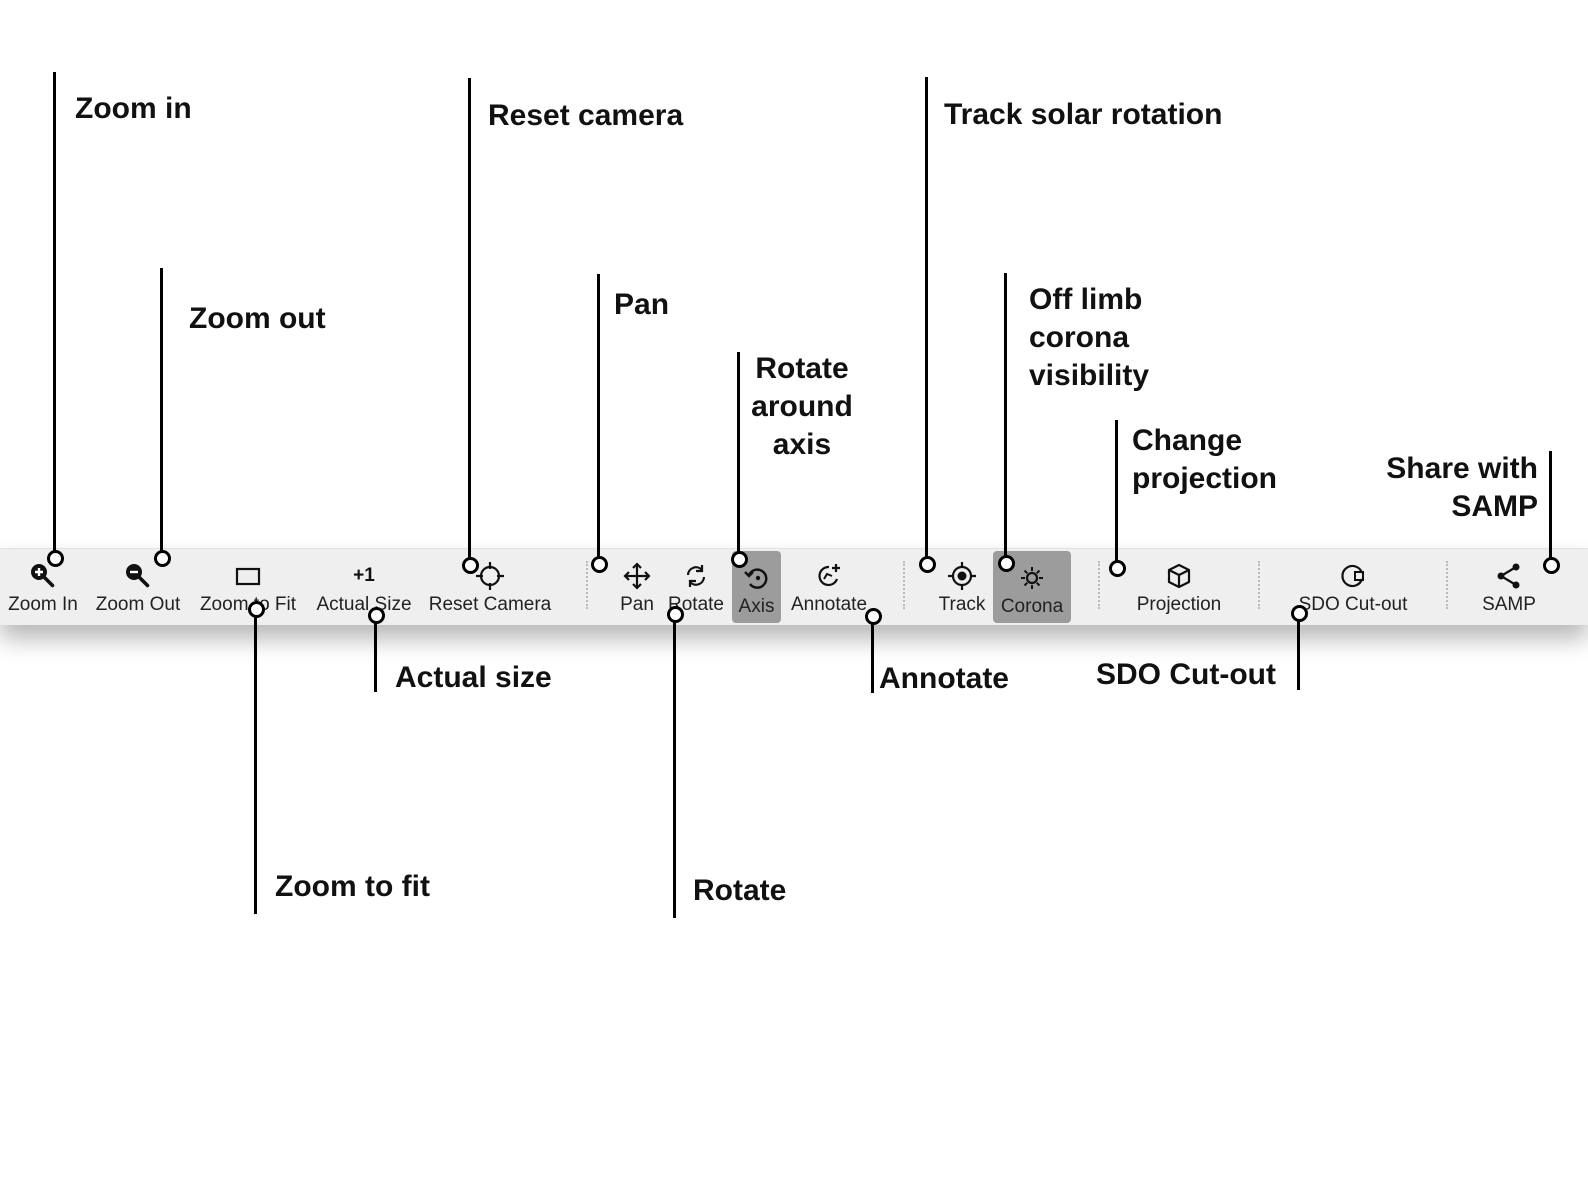 Image resolution: width=1588 pixels, height=1188 pixels. I want to click on callout-line-samp, so click(1550, 506).